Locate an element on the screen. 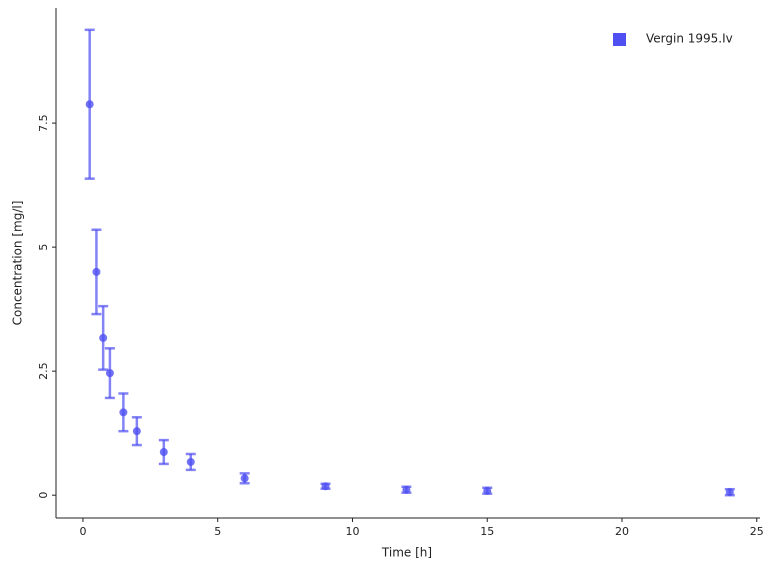  x-tick-label: 25 is located at coordinates (757, 531).